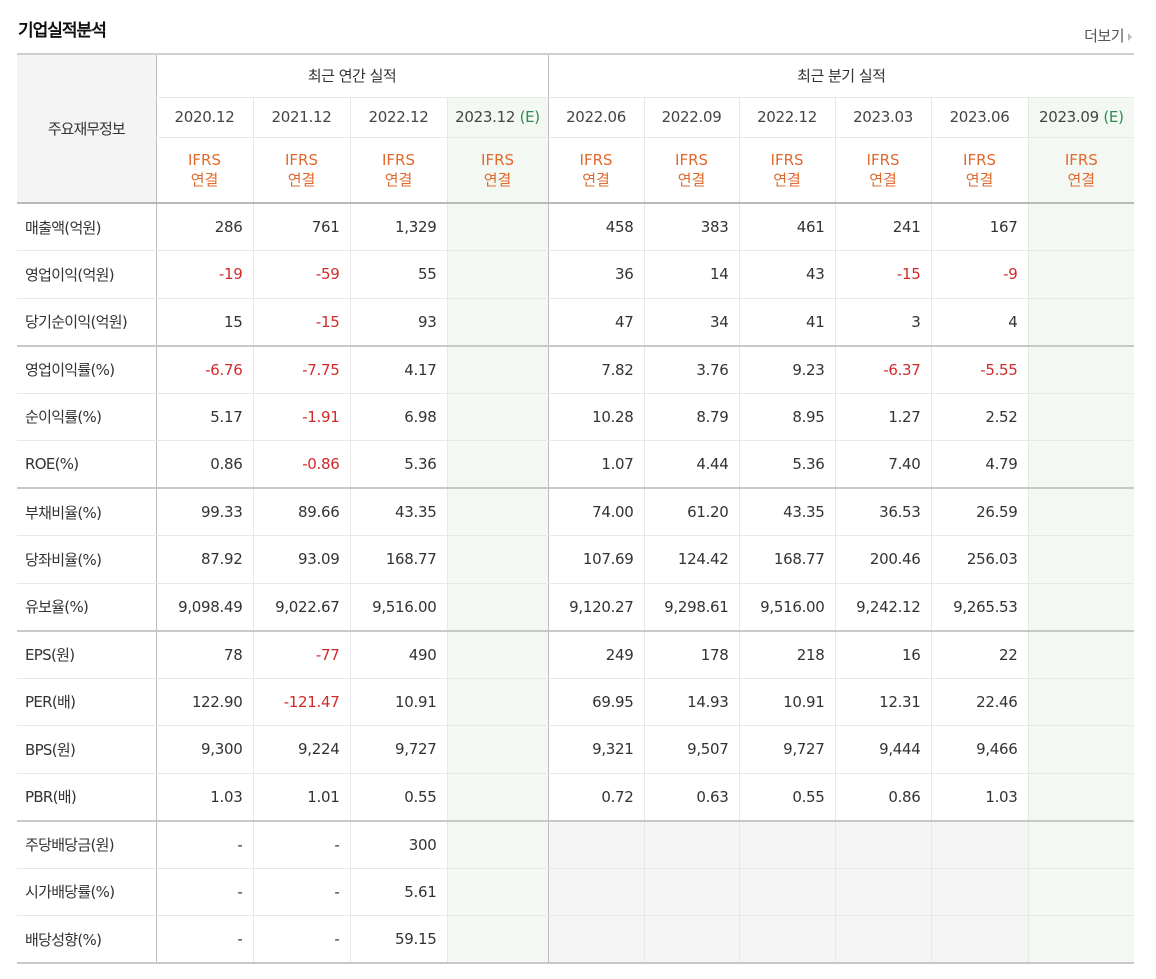 Image resolution: width=1156 pixels, height=979 pixels. I want to click on row-label: 주당배당금(원), so click(87, 844).